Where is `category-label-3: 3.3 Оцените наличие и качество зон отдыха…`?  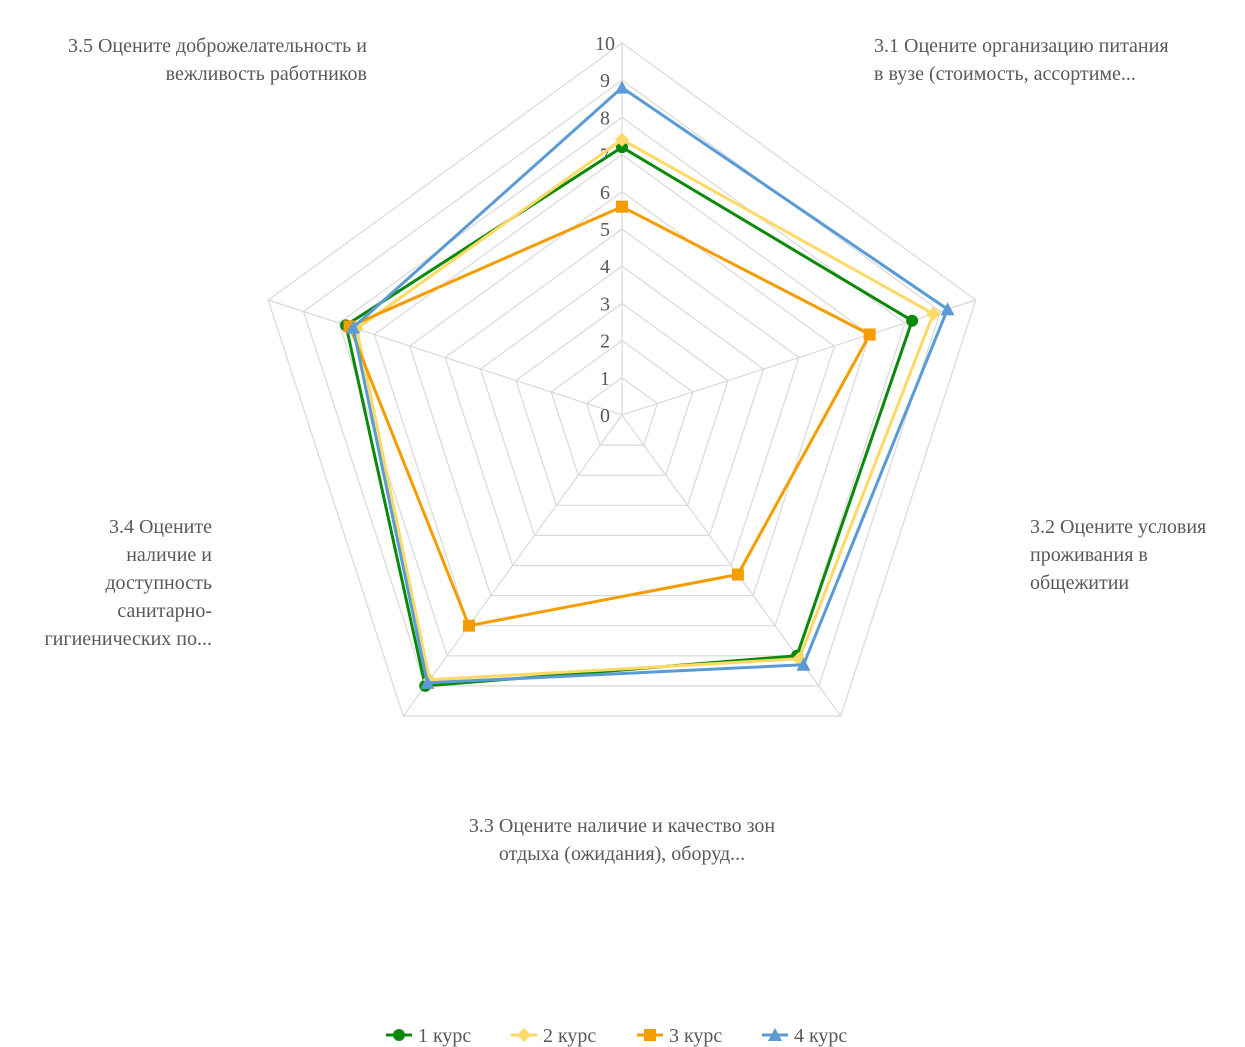 category-label-3: 3.3 Оцените наличие и качество зон отдыха… is located at coordinates (622, 840).